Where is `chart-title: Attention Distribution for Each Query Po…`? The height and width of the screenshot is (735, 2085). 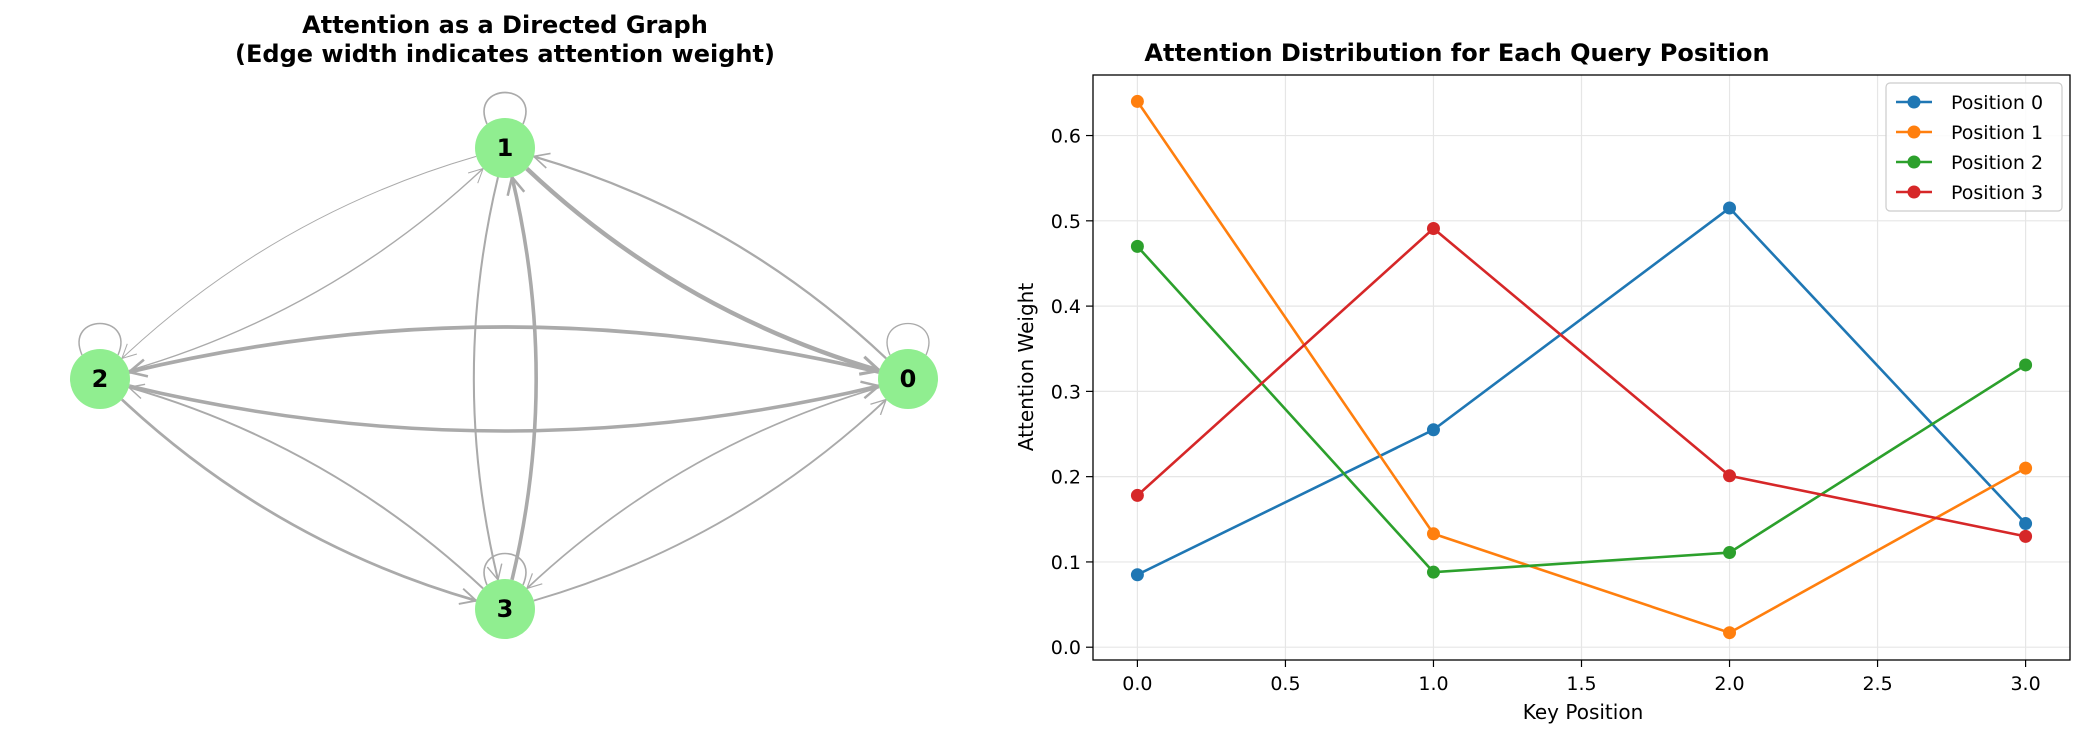 chart-title: Attention Distribution for Each Query Po… is located at coordinates (1456, 53).